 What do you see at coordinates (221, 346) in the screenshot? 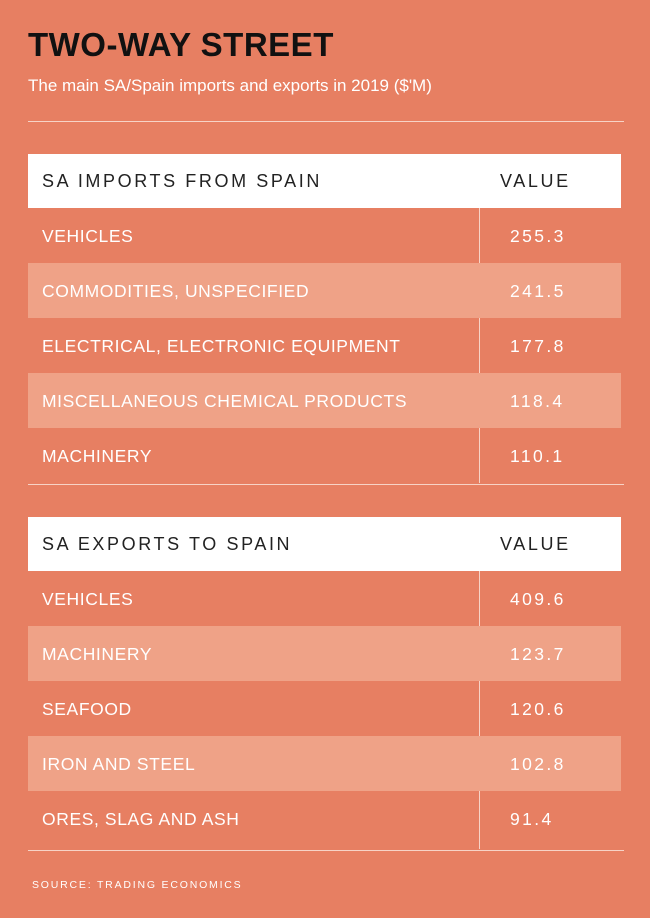
I see `row-label: ELECTRICAL, ELECTRONIC EQUIPMENT` at bounding box center [221, 346].